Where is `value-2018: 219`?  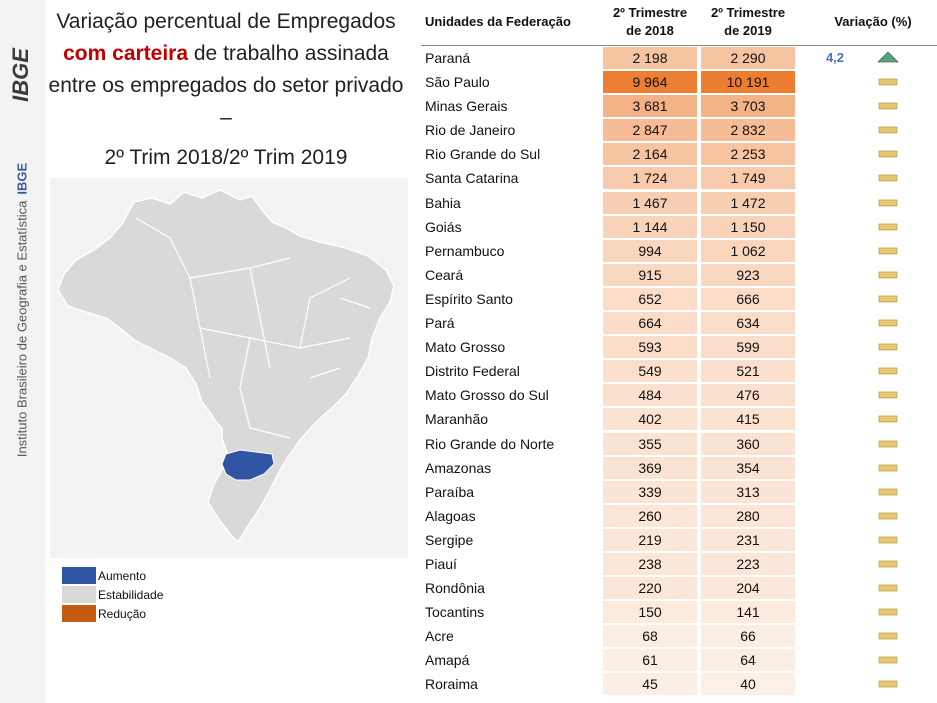 value-2018: 219 is located at coordinates (650, 539).